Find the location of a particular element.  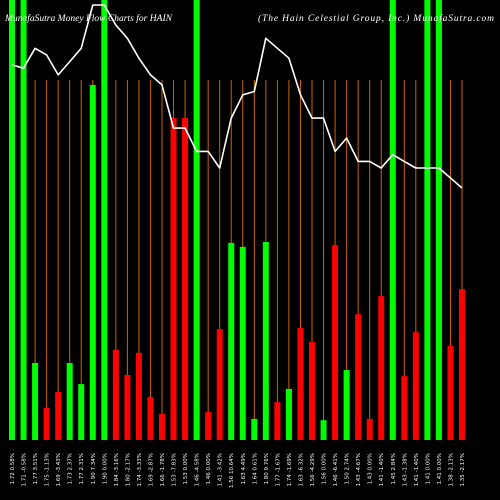

x-tick-label: 1.77 3.51% is located at coordinates (36, 468).